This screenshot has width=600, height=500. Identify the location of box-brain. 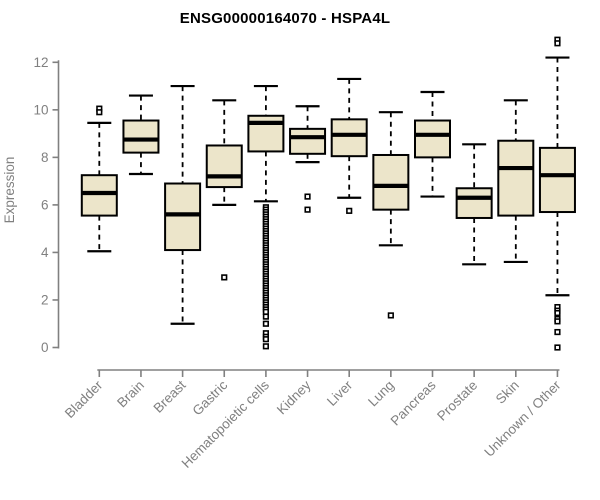
(141, 135).